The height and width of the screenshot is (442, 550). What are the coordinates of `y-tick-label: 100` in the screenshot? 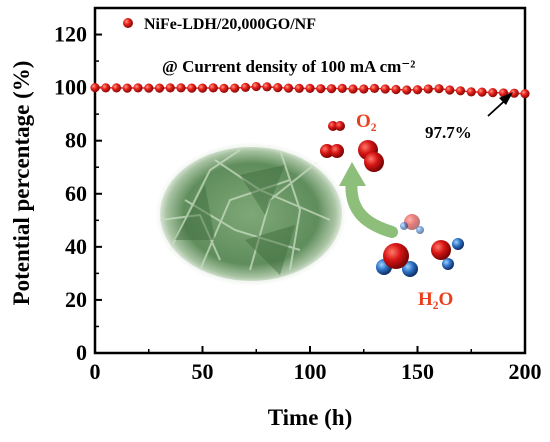 It's located at (70, 87).